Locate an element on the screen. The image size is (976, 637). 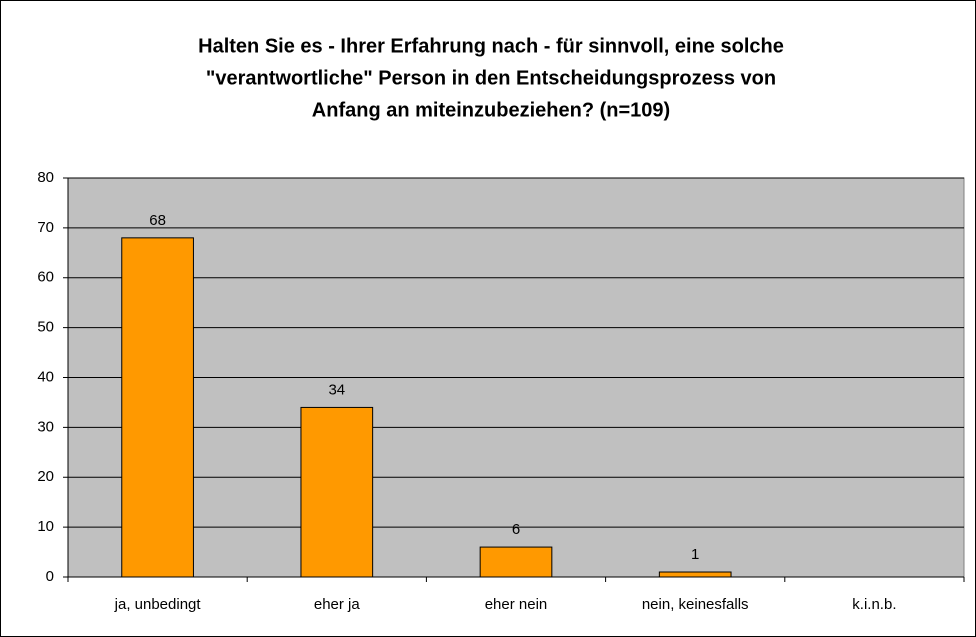
y-tick-label: 60 is located at coordinates (45, 277).